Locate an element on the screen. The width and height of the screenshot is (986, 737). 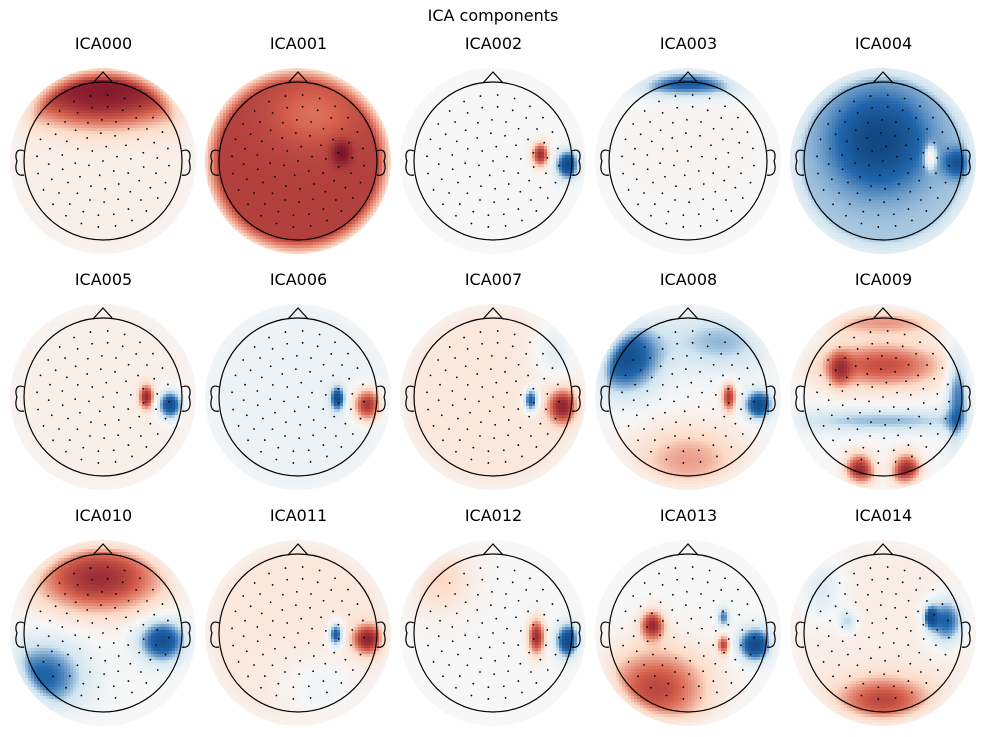
component-title-ica014: ICA014 is located at coordinates (883, 515).